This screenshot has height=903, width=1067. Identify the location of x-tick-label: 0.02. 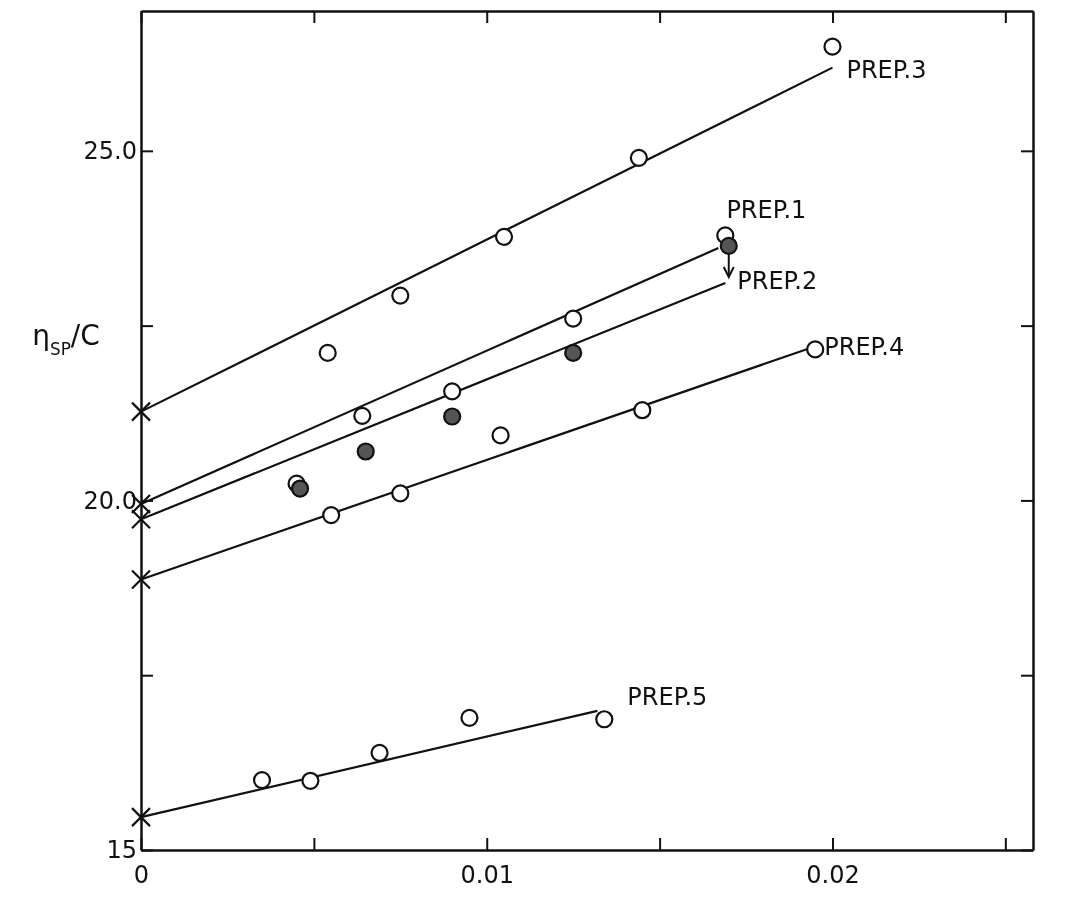
(833, 875).